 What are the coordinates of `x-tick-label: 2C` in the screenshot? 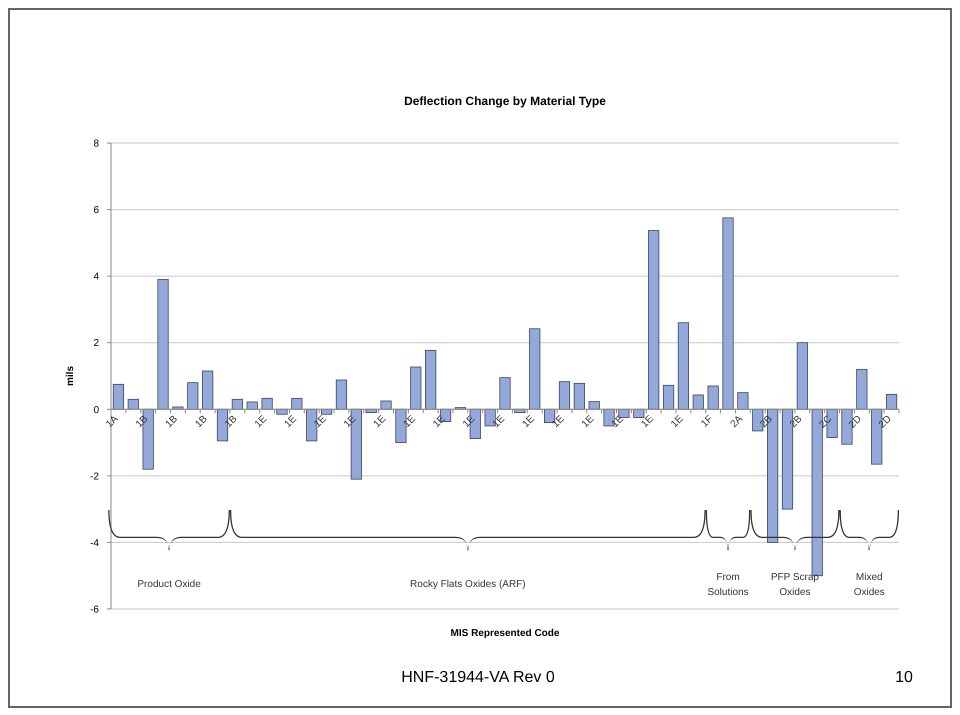 It's located at (825, 422).